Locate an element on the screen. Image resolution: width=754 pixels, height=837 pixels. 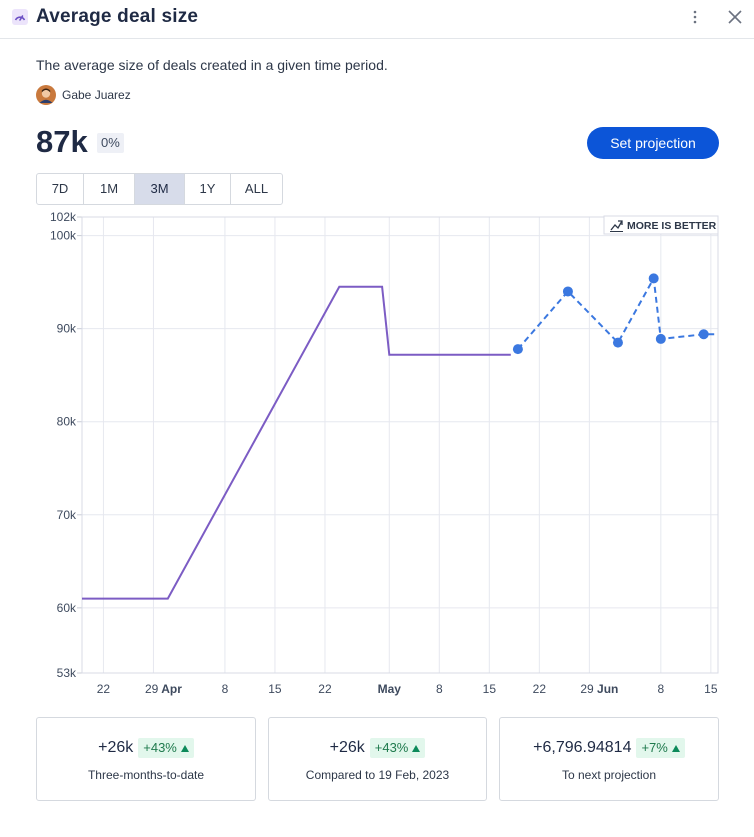
stat-value: +6,796.94814 is located at coordinates (582, 747).